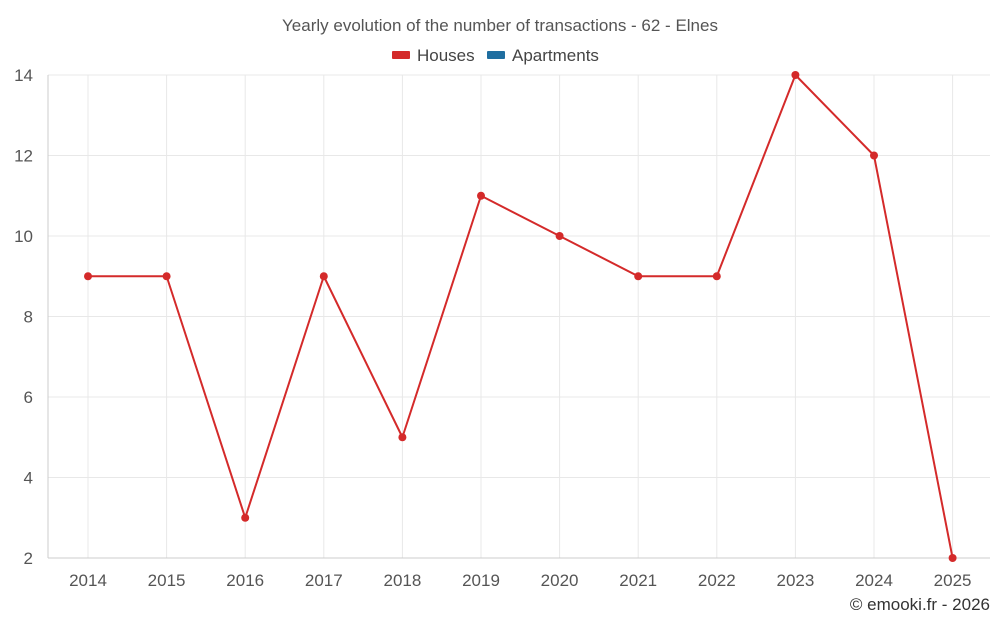 The width and height of the screenshot is (1000, 625). Describe the element at coordinates (952, 558) in the screenshot. I see `data-point-houses-2025` at that location.